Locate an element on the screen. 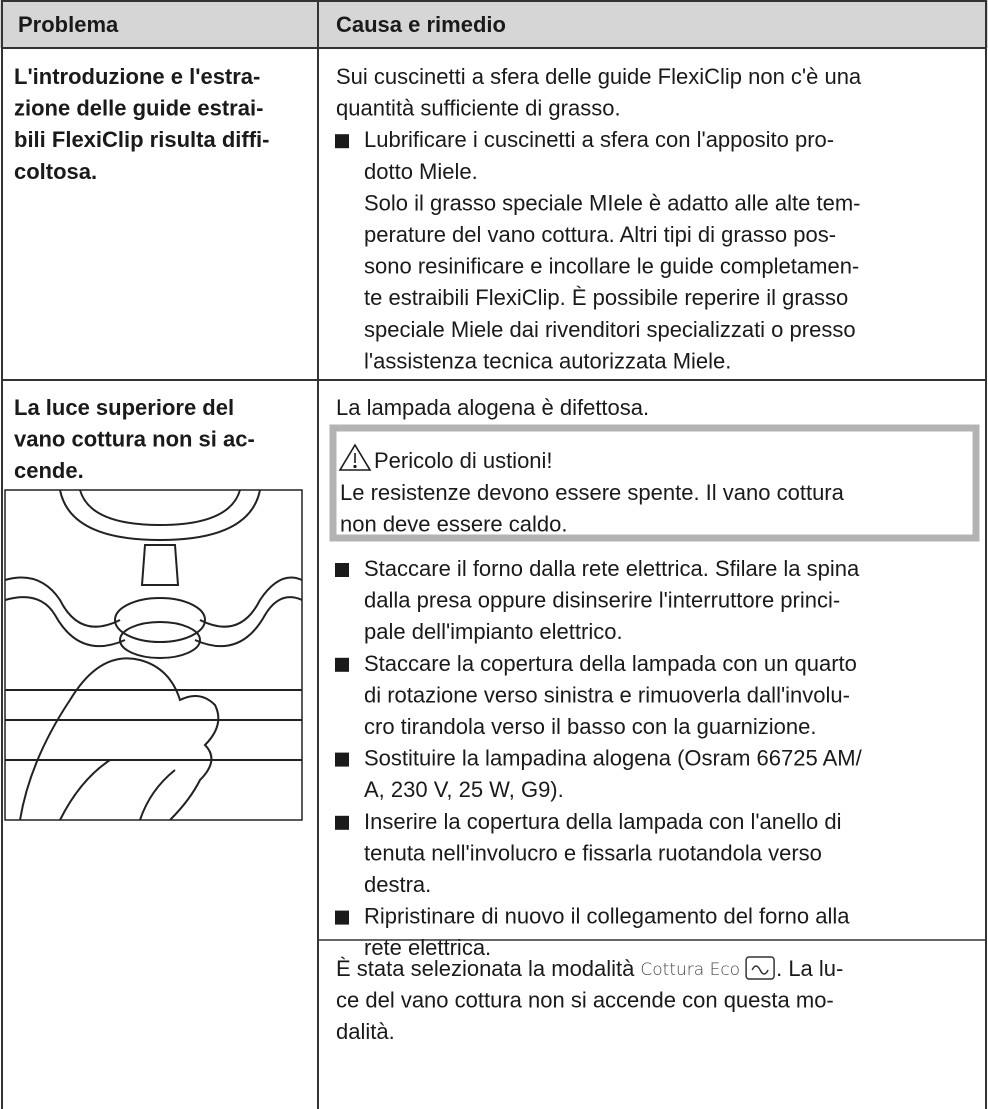  warning-icon is located at coordinates (355, 457).